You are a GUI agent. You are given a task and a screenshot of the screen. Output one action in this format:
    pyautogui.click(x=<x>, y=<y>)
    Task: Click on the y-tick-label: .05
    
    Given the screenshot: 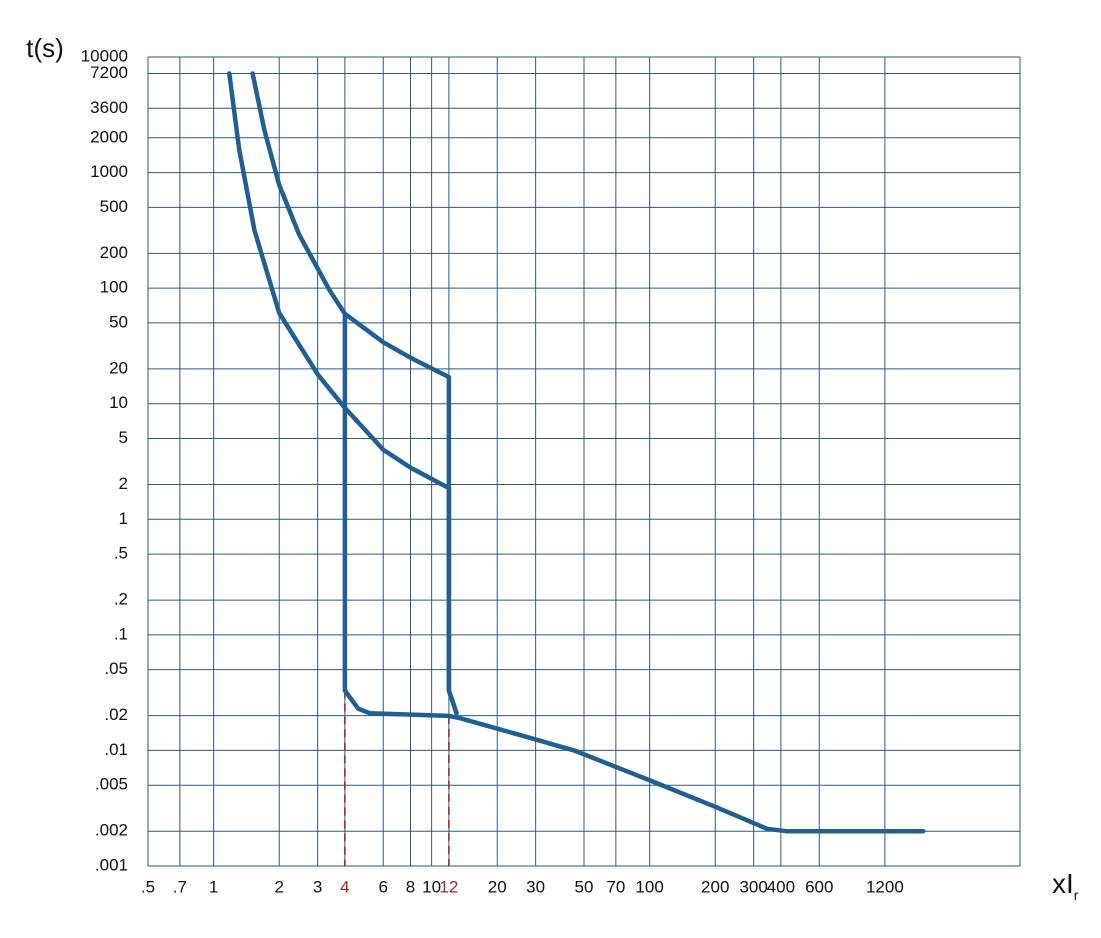 What is the action you would take?
    pyautogui.click(x=116, y=668)
    